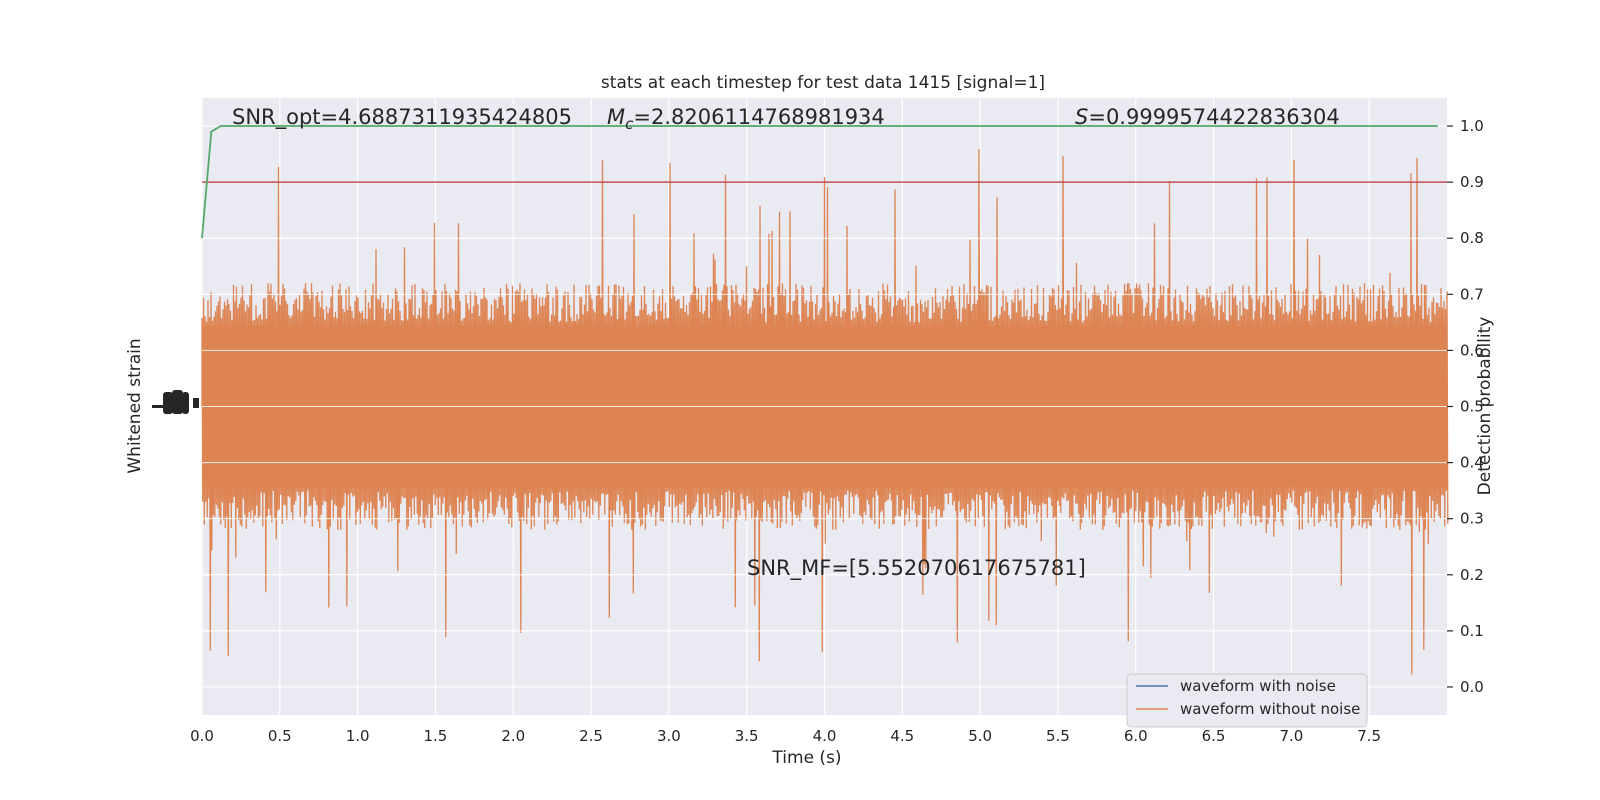 The width and height of the screenshot is (1600, 800). What do you see at coordinates (1369, 736) in the screenshot?
I see `x-tick-label: 7.5` at bounding box center [1369, 736].